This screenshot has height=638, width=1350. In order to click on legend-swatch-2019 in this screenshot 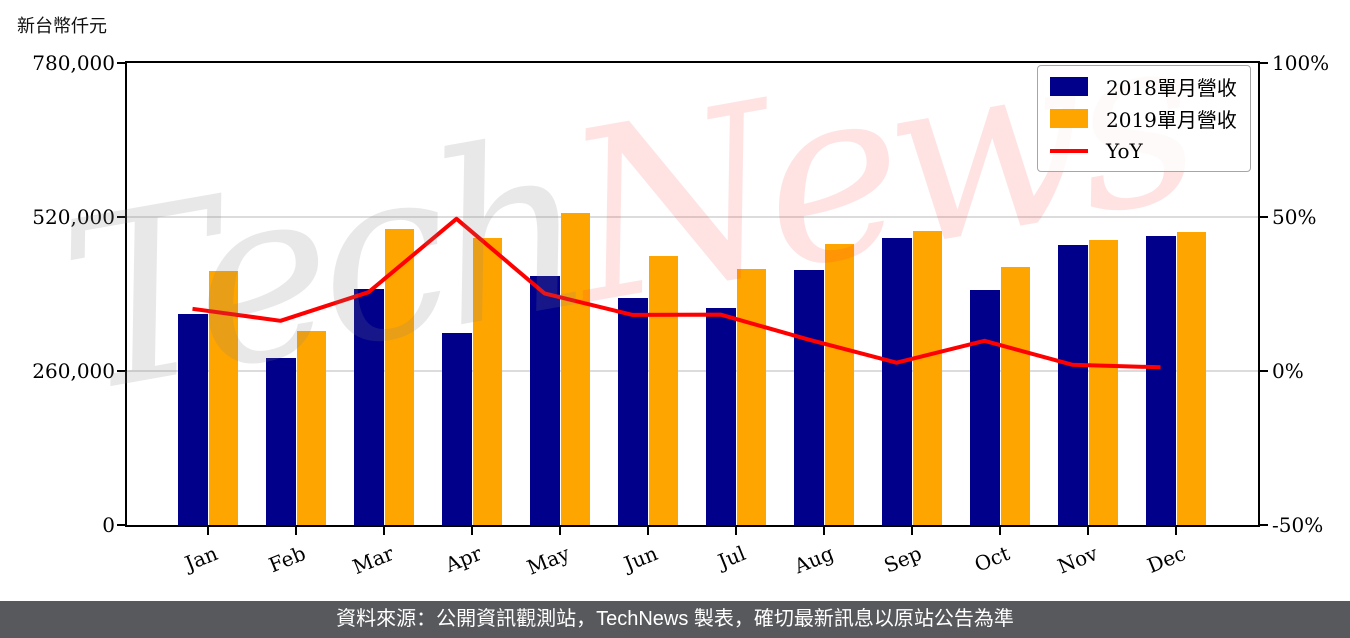, I will do `click(1069, 118)`.